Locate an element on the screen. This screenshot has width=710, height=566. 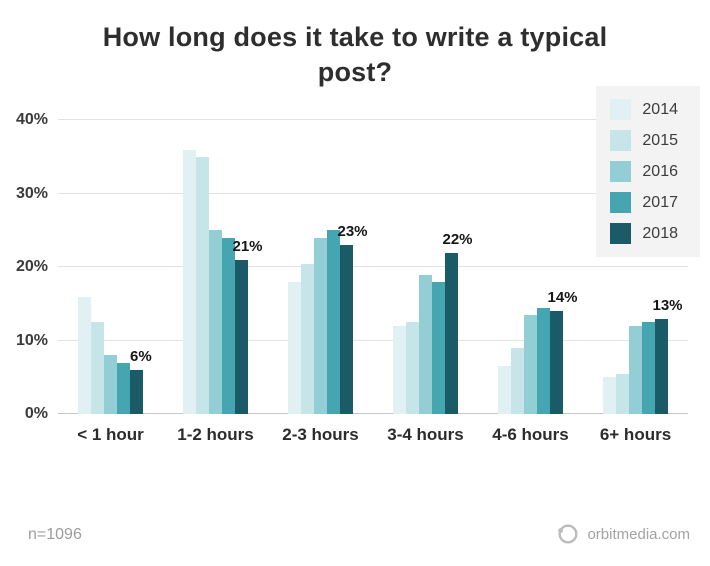
bar-2018: 6% is located at coordinates (141, 381).